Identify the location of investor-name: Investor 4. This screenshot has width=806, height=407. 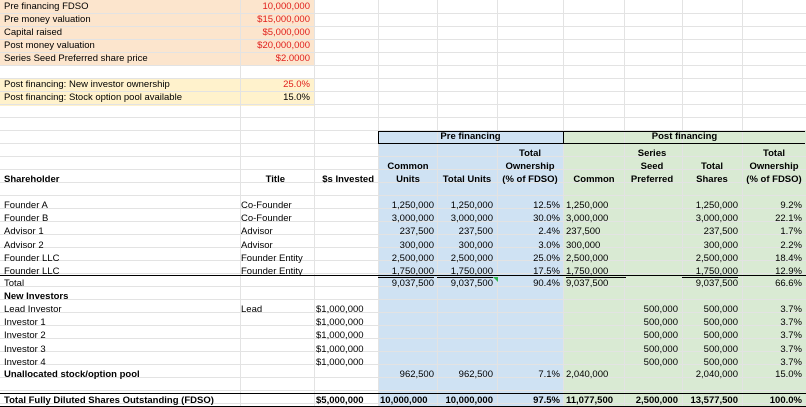
(25, 362).